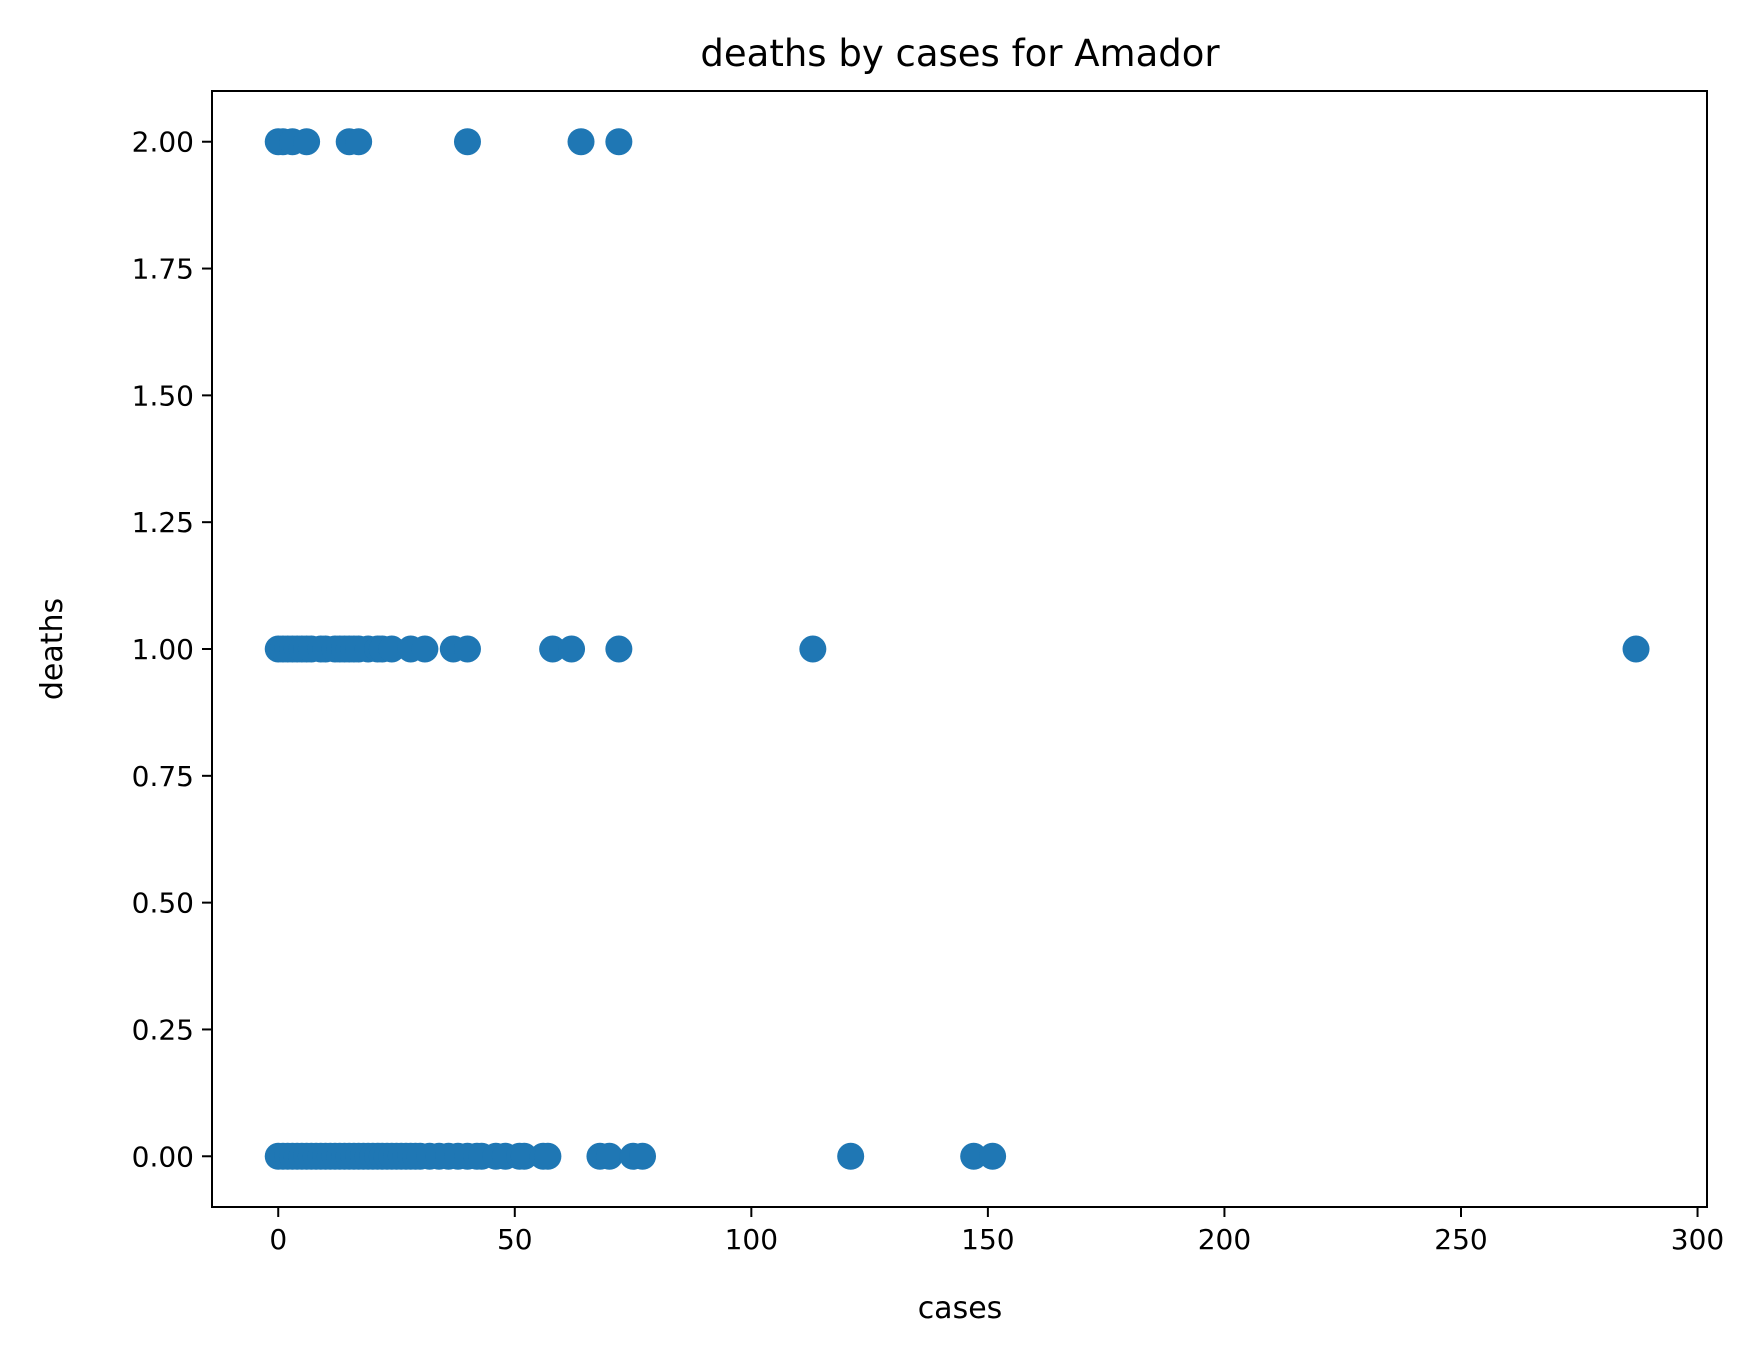 Image resolution: width=1762 pixels, height=1361 pixels. I want to click on chart-title: deaths by cases for Amador, so click(960, 53).